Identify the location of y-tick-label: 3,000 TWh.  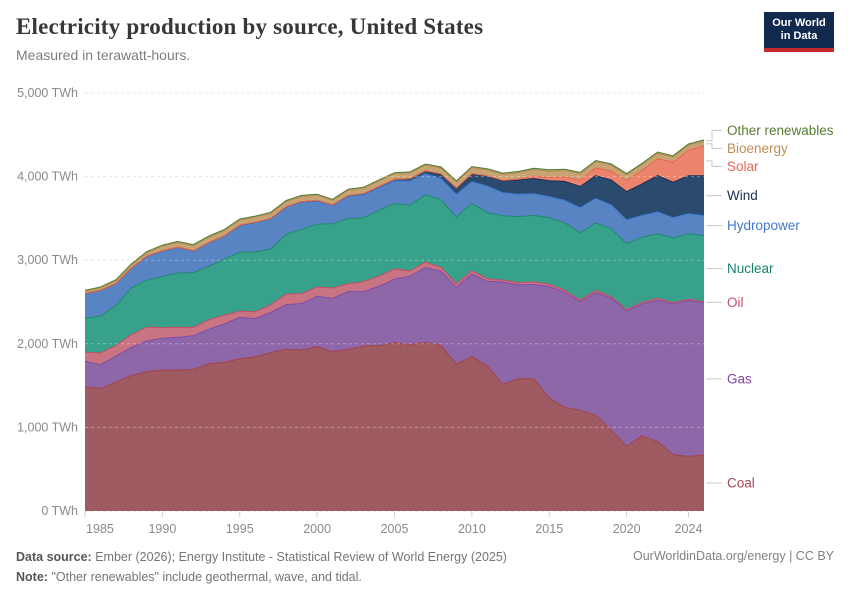
(47, 260).